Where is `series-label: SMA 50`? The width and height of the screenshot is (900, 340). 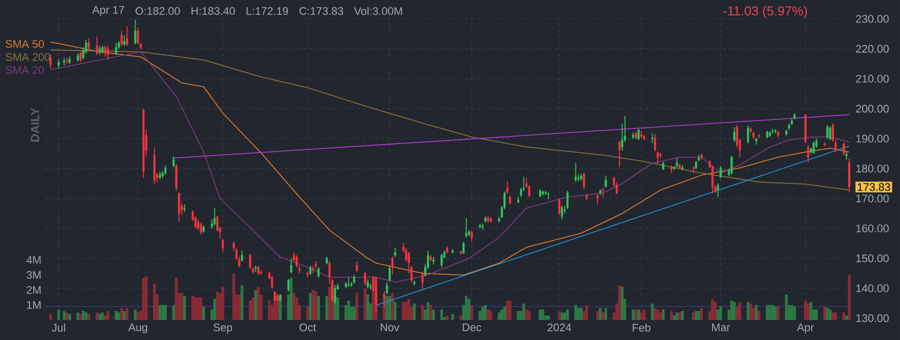
series-label: SMA 50 is located at coordinates (25, 44).